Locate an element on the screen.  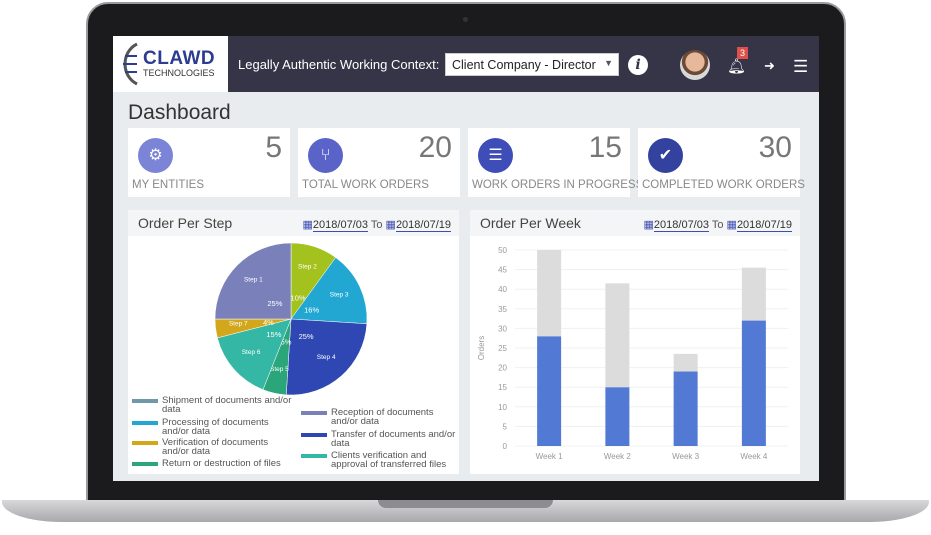
legend-item: Verification of documents and/or data is located at coordinates (214, 447).